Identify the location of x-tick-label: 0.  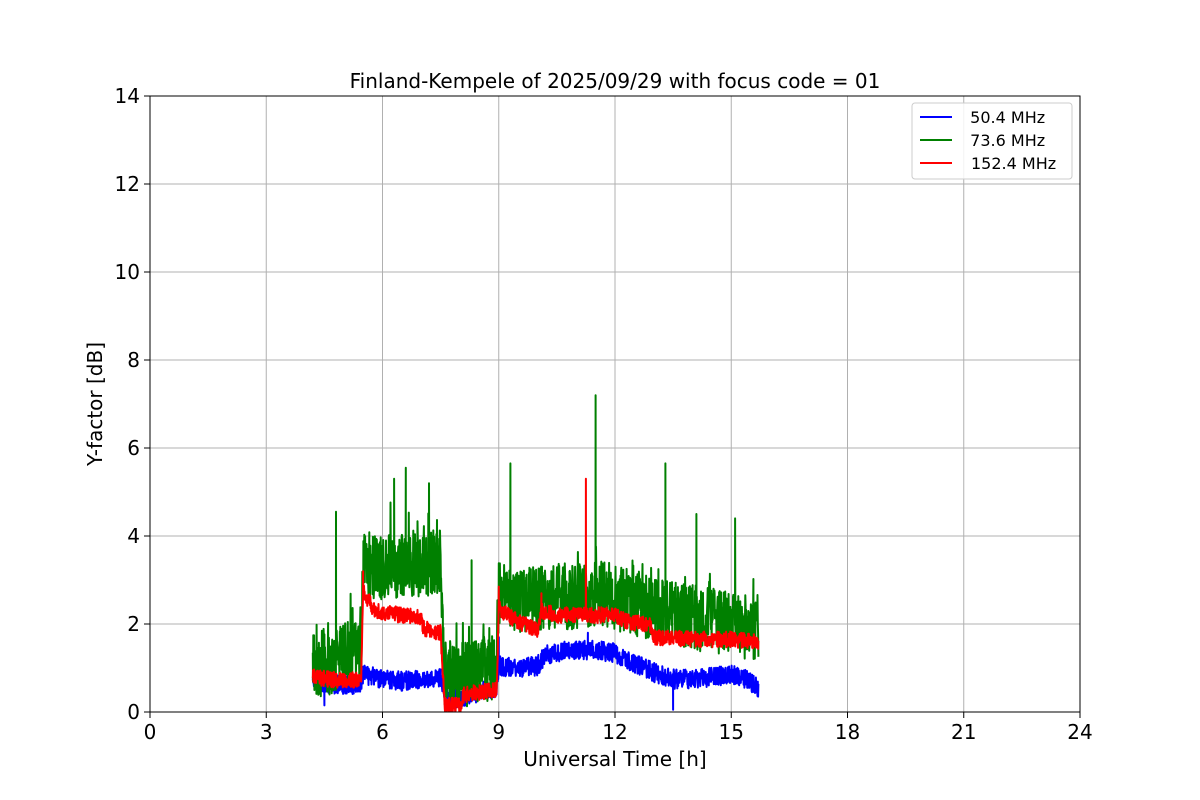
(150, 732).